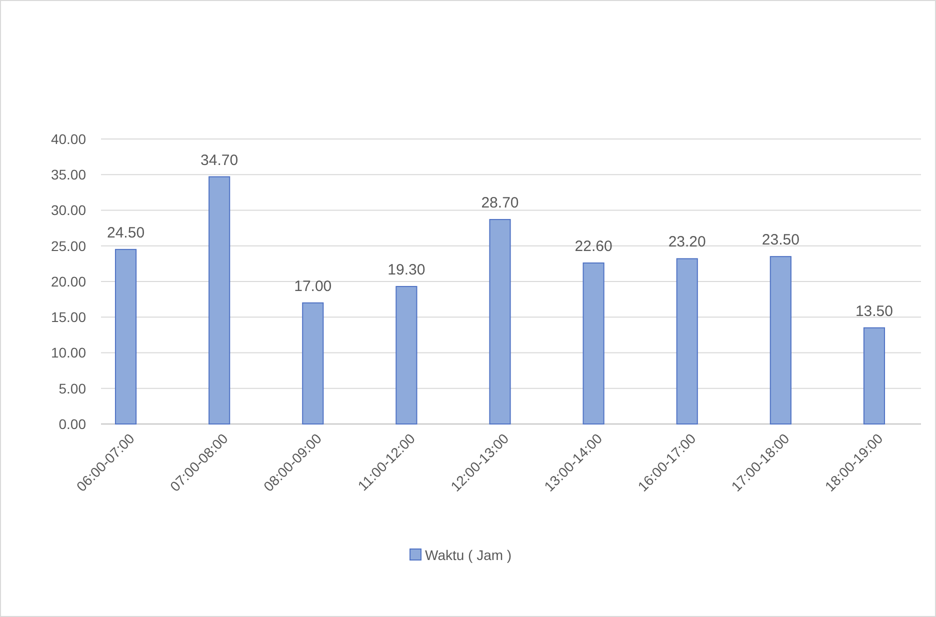 This screenshot has height=617, width=936. Describe the element at coordinates (72, 424) in the screenshot. I see `y-tick-label: 0.00` at that location.